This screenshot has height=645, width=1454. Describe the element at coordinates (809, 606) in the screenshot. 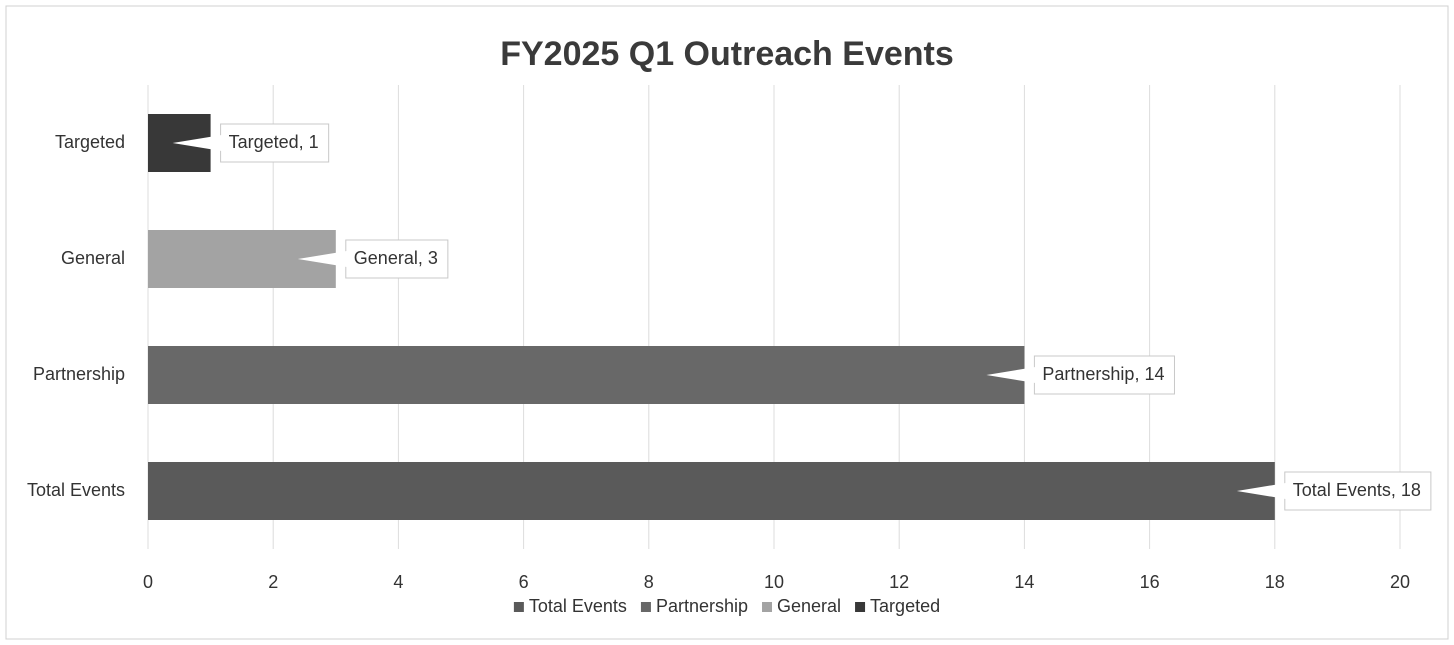

I see `legend-label: General` at that location.